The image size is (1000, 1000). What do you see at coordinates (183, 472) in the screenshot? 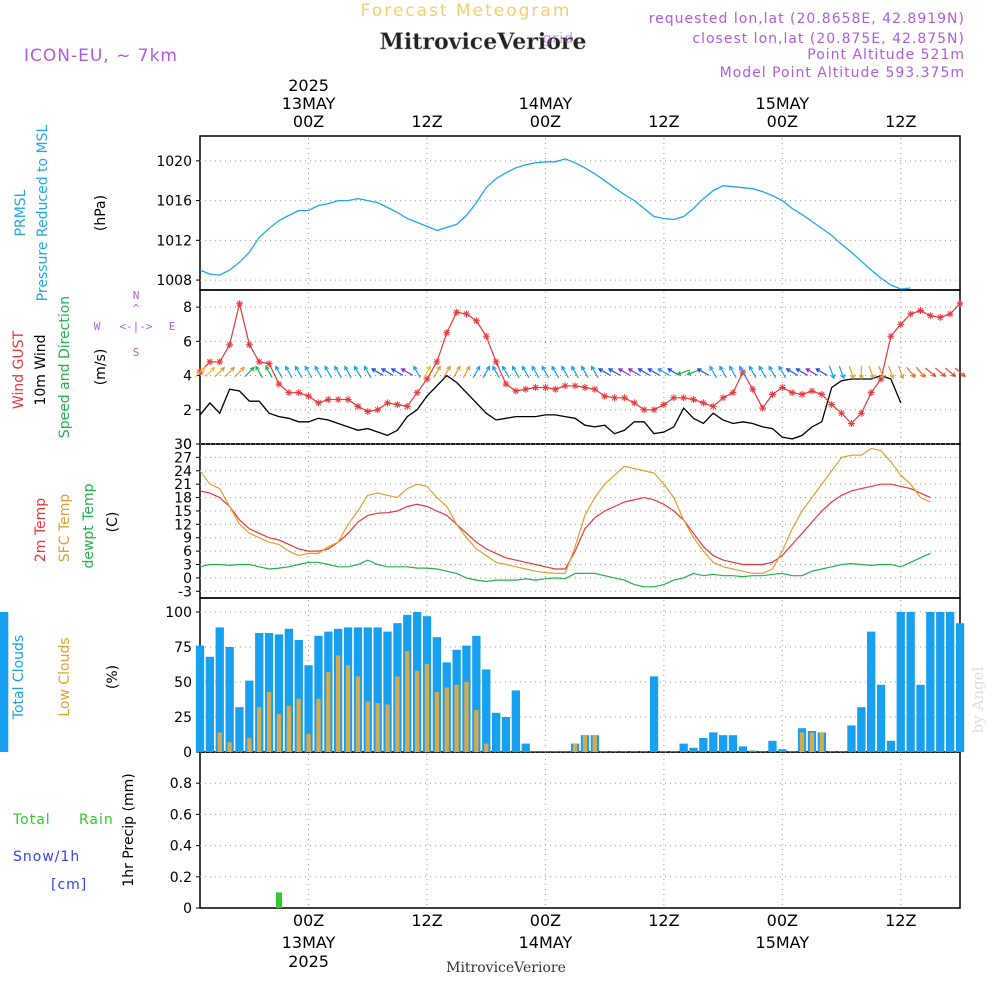
I see `y-tick-label: 24` at bounding box center [183, 472].